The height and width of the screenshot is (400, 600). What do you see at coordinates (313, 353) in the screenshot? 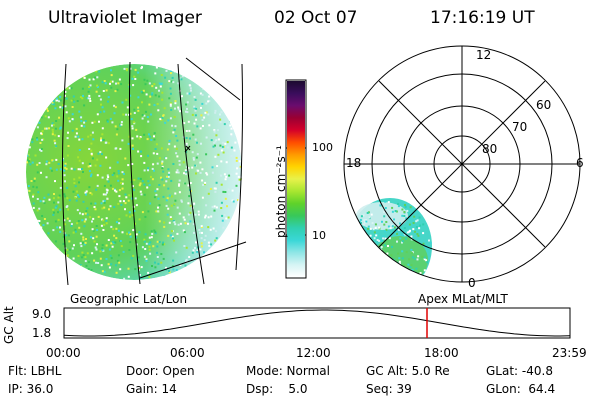
I see `alt-xtick-1200: 12:00` at bounding box center [313, 353].